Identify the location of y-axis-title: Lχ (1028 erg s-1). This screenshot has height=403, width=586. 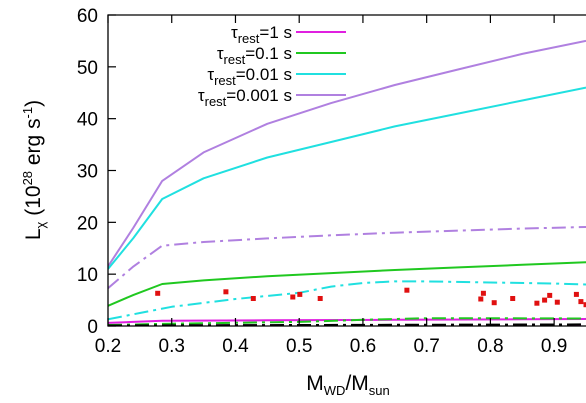
(34, 170).